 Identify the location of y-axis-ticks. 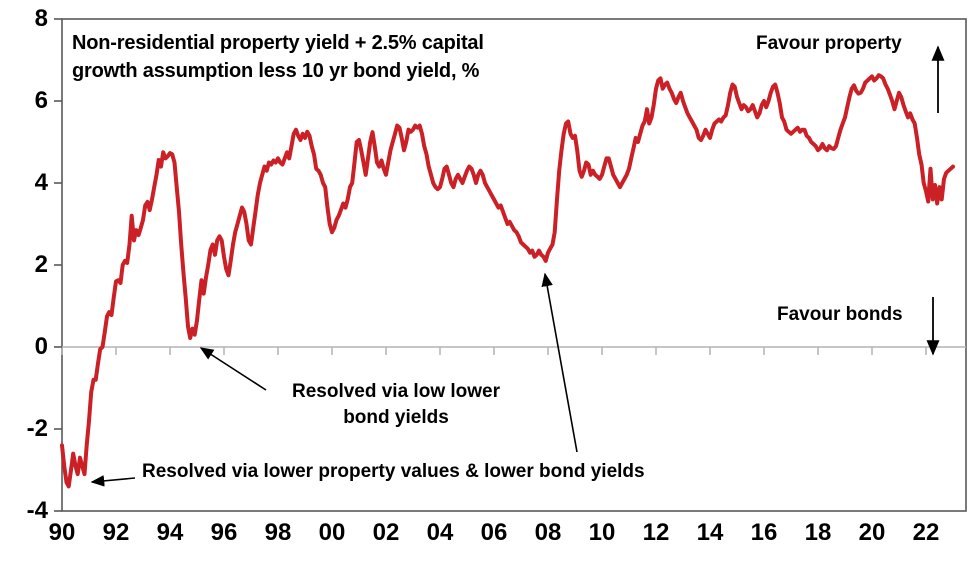
(58, 265).